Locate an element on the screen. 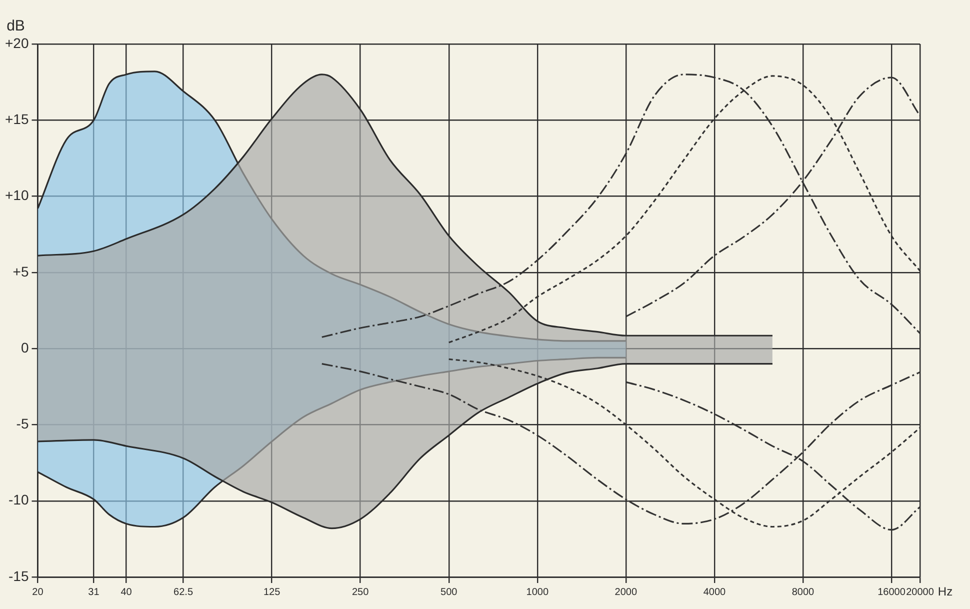 This screenshot has width=970, height=609. y-tick-label: +10 is located at coordinates (17, 195).